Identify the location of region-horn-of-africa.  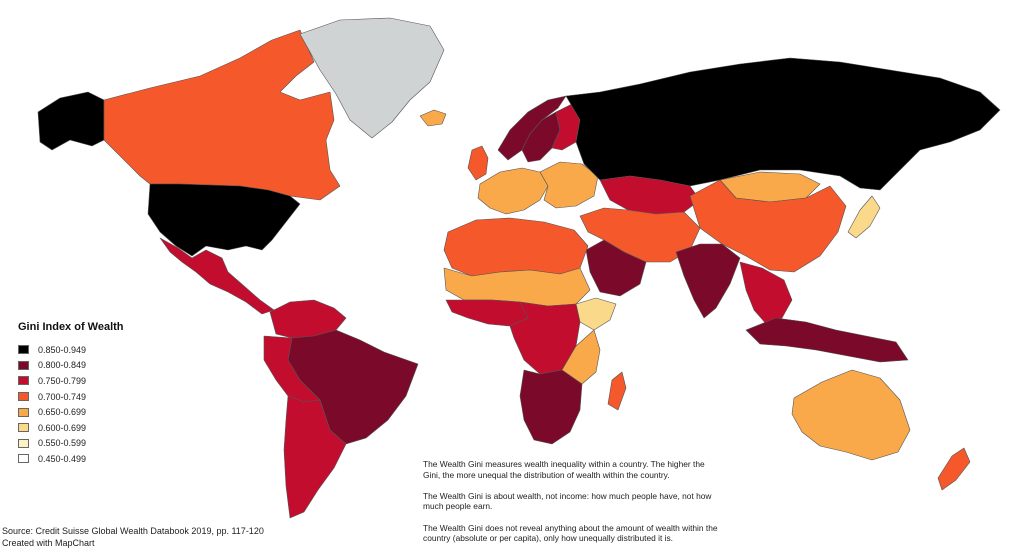
(596, 314).